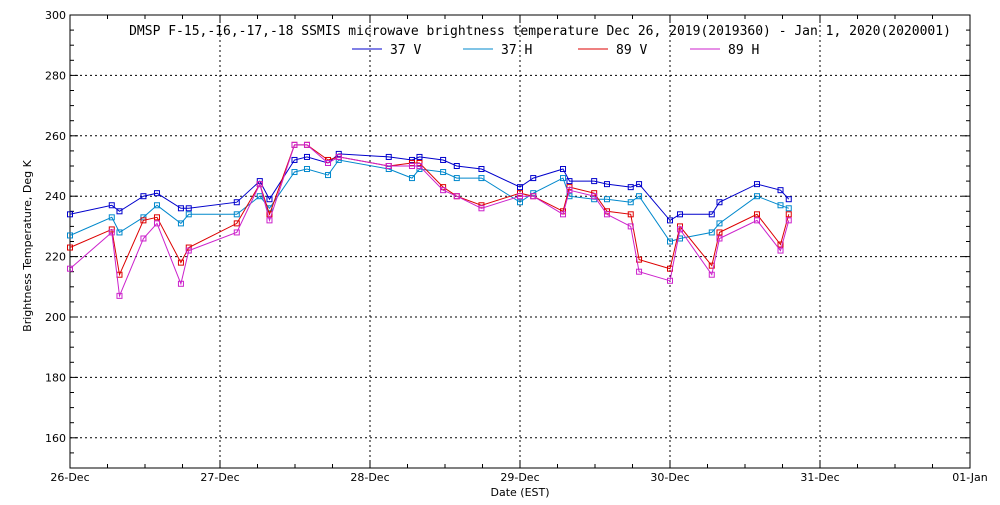 The width and height of the screenshot is (1000, 505). I want to click on legend: 37 V 37 H 89 V 89 H, so click(555, 50).